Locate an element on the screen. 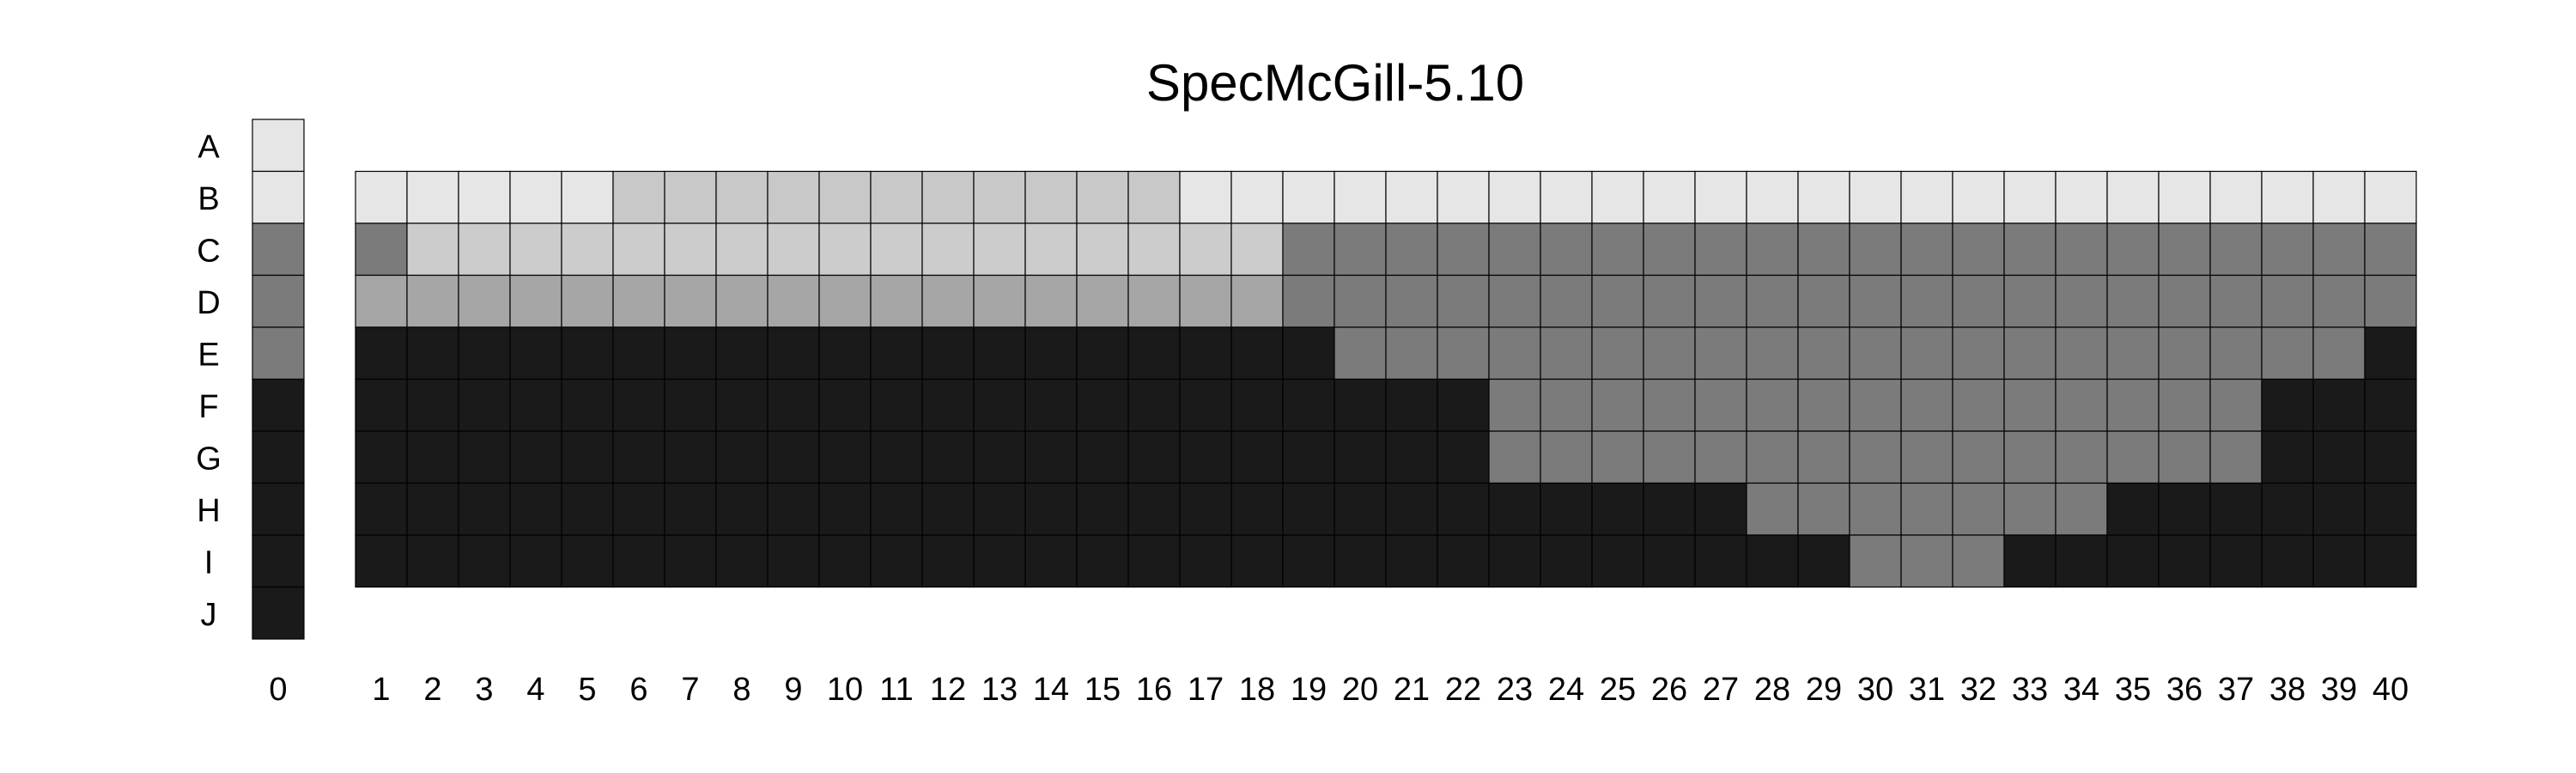  cell-19-h is located at coordinates (1308, 509).